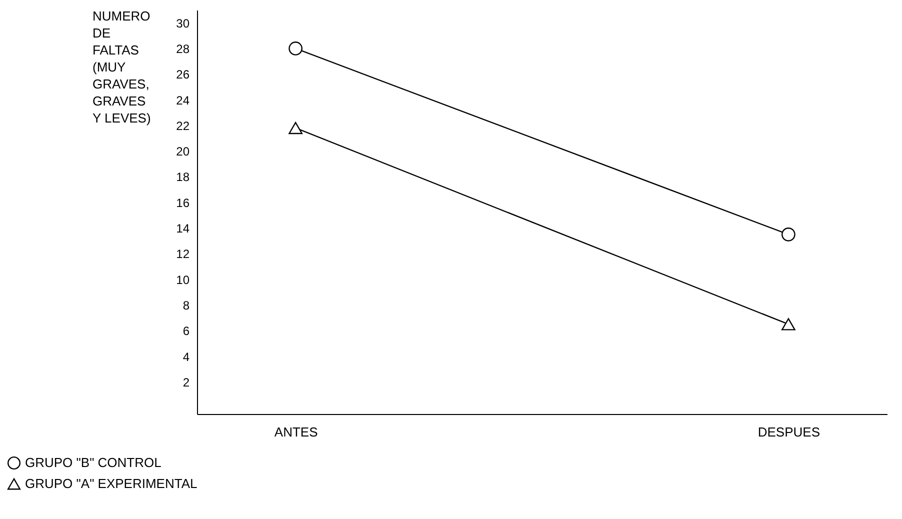 The image size is (902, 519). Describe the element at coordinates (789, 432) in the screenshot. I see `x-tick-label: DESPUES` at that location.